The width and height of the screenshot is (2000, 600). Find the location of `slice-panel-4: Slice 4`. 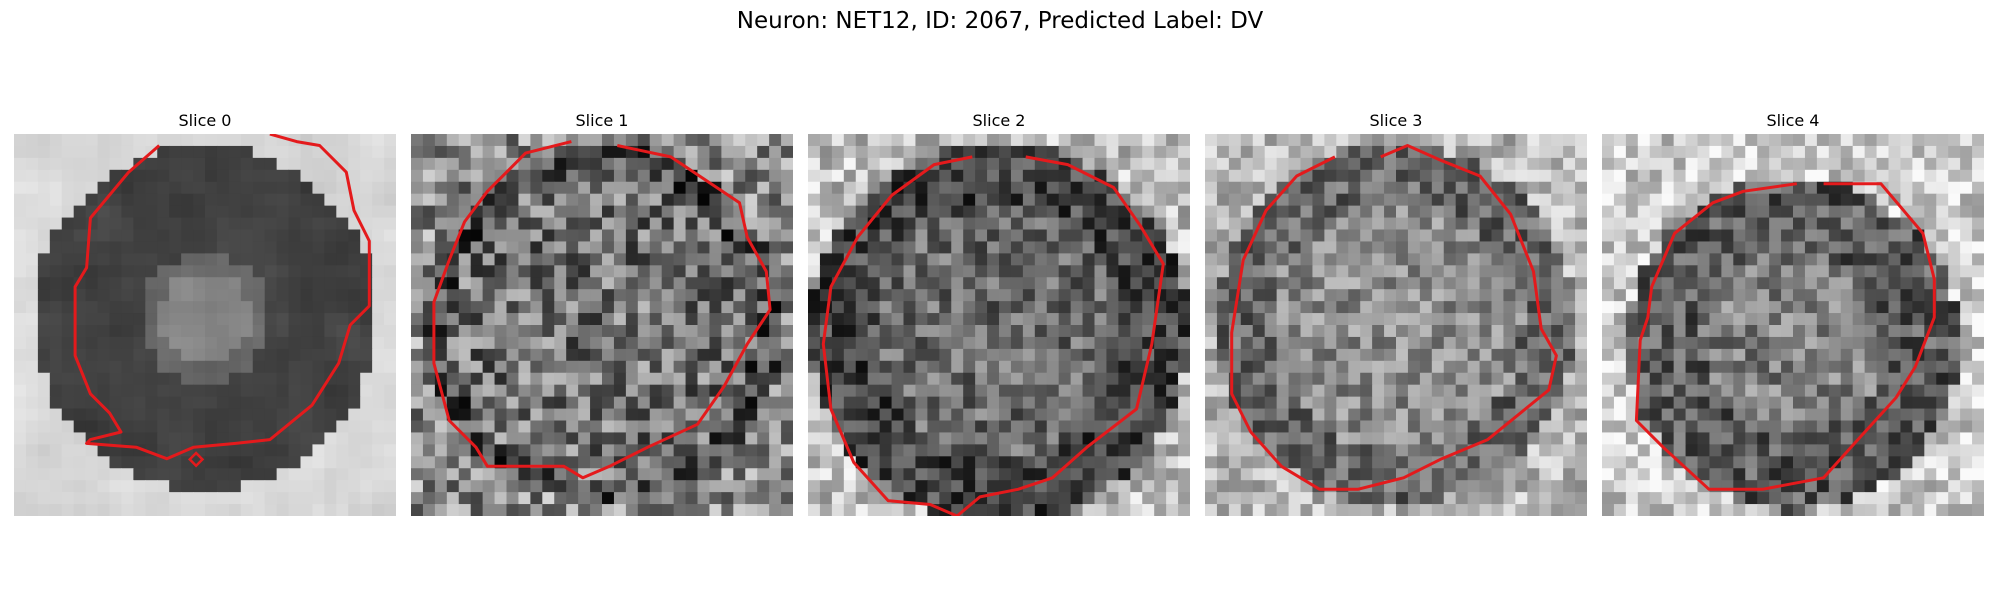

slice-panel-4: Slice 4 is located at coordinates (1793, 313).